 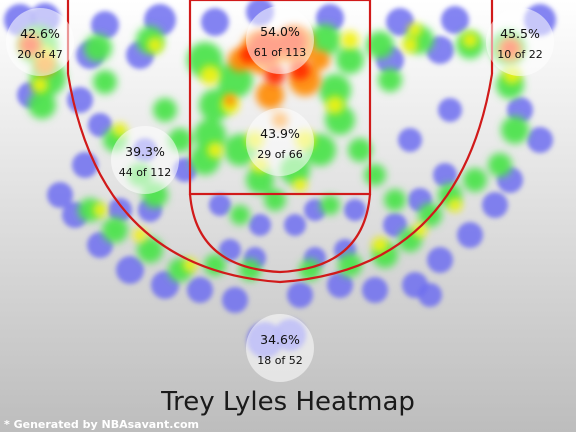 I want to click on zone-right-corner: 45.5% 10 of 22, so click(x=520, y=42).